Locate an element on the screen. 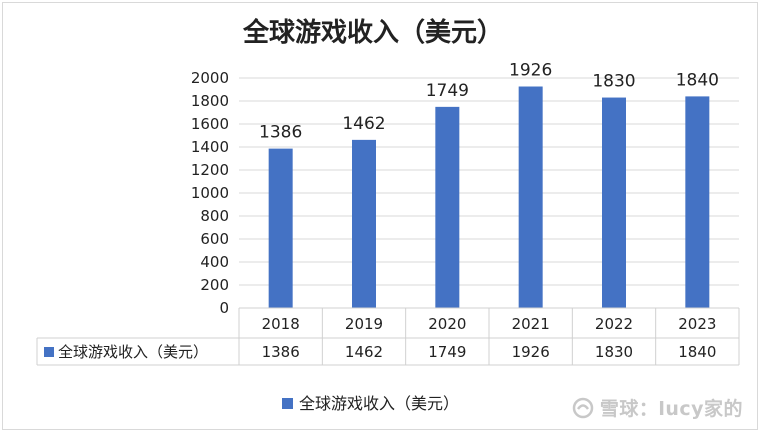 The width and height of the screenshot is (762, 434). x-tick-label: 2022 is located at coordinates (614, 324).